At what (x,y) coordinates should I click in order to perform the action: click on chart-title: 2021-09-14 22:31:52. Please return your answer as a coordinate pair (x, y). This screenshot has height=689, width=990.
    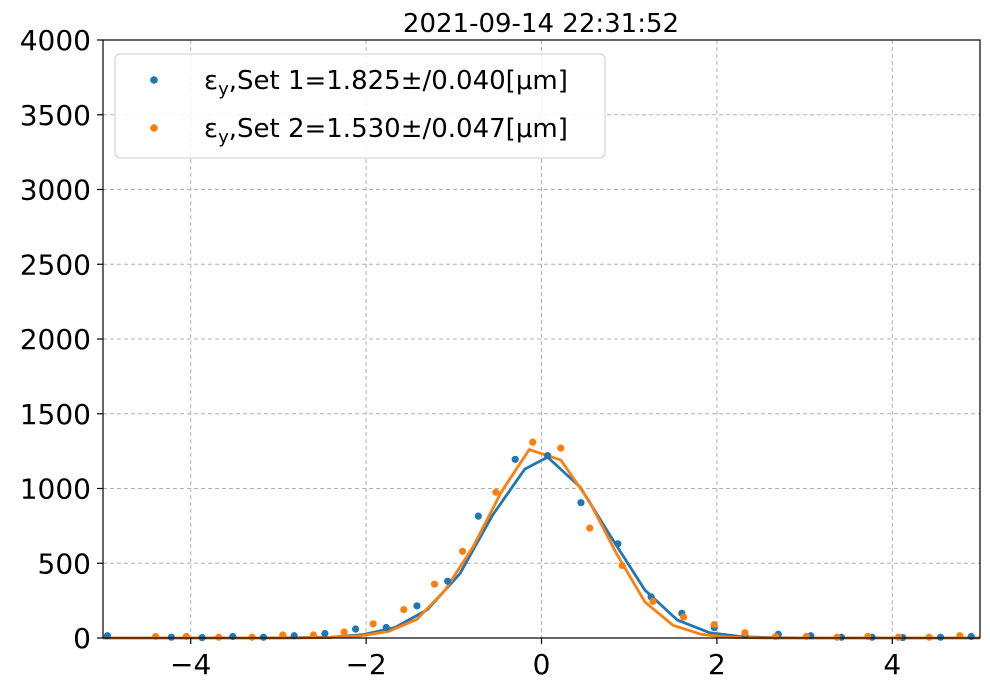
    Looking at the image, I should click on (541, 24).